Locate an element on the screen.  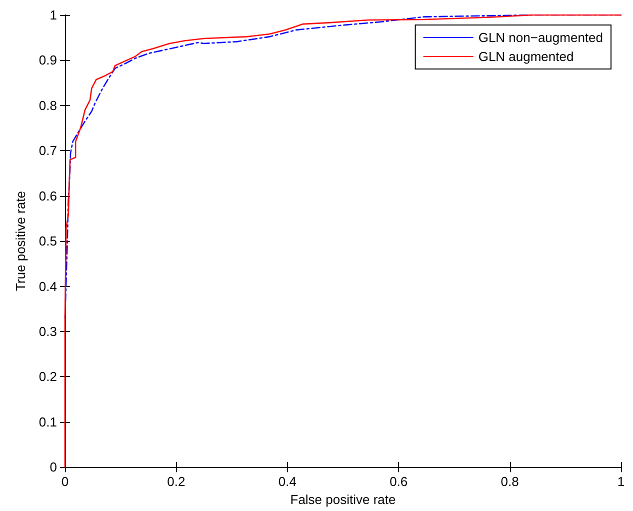
y-tick-label: 0 is located at coordinates (53, 467).